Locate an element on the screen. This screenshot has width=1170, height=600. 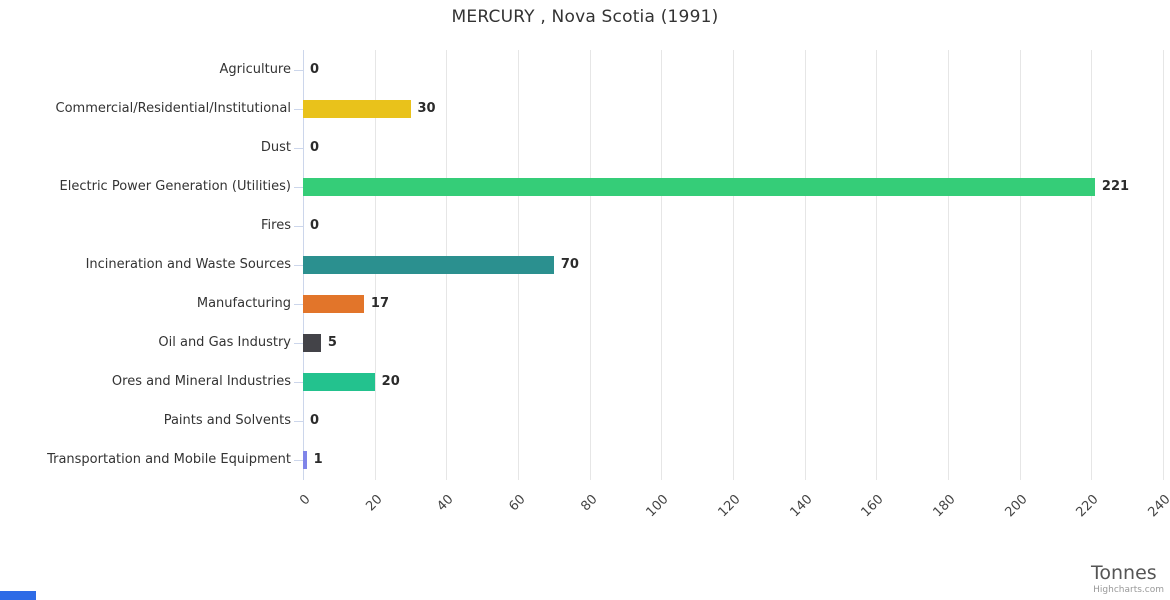
category-label: Manufacturing is located at coordinates (243, 304).